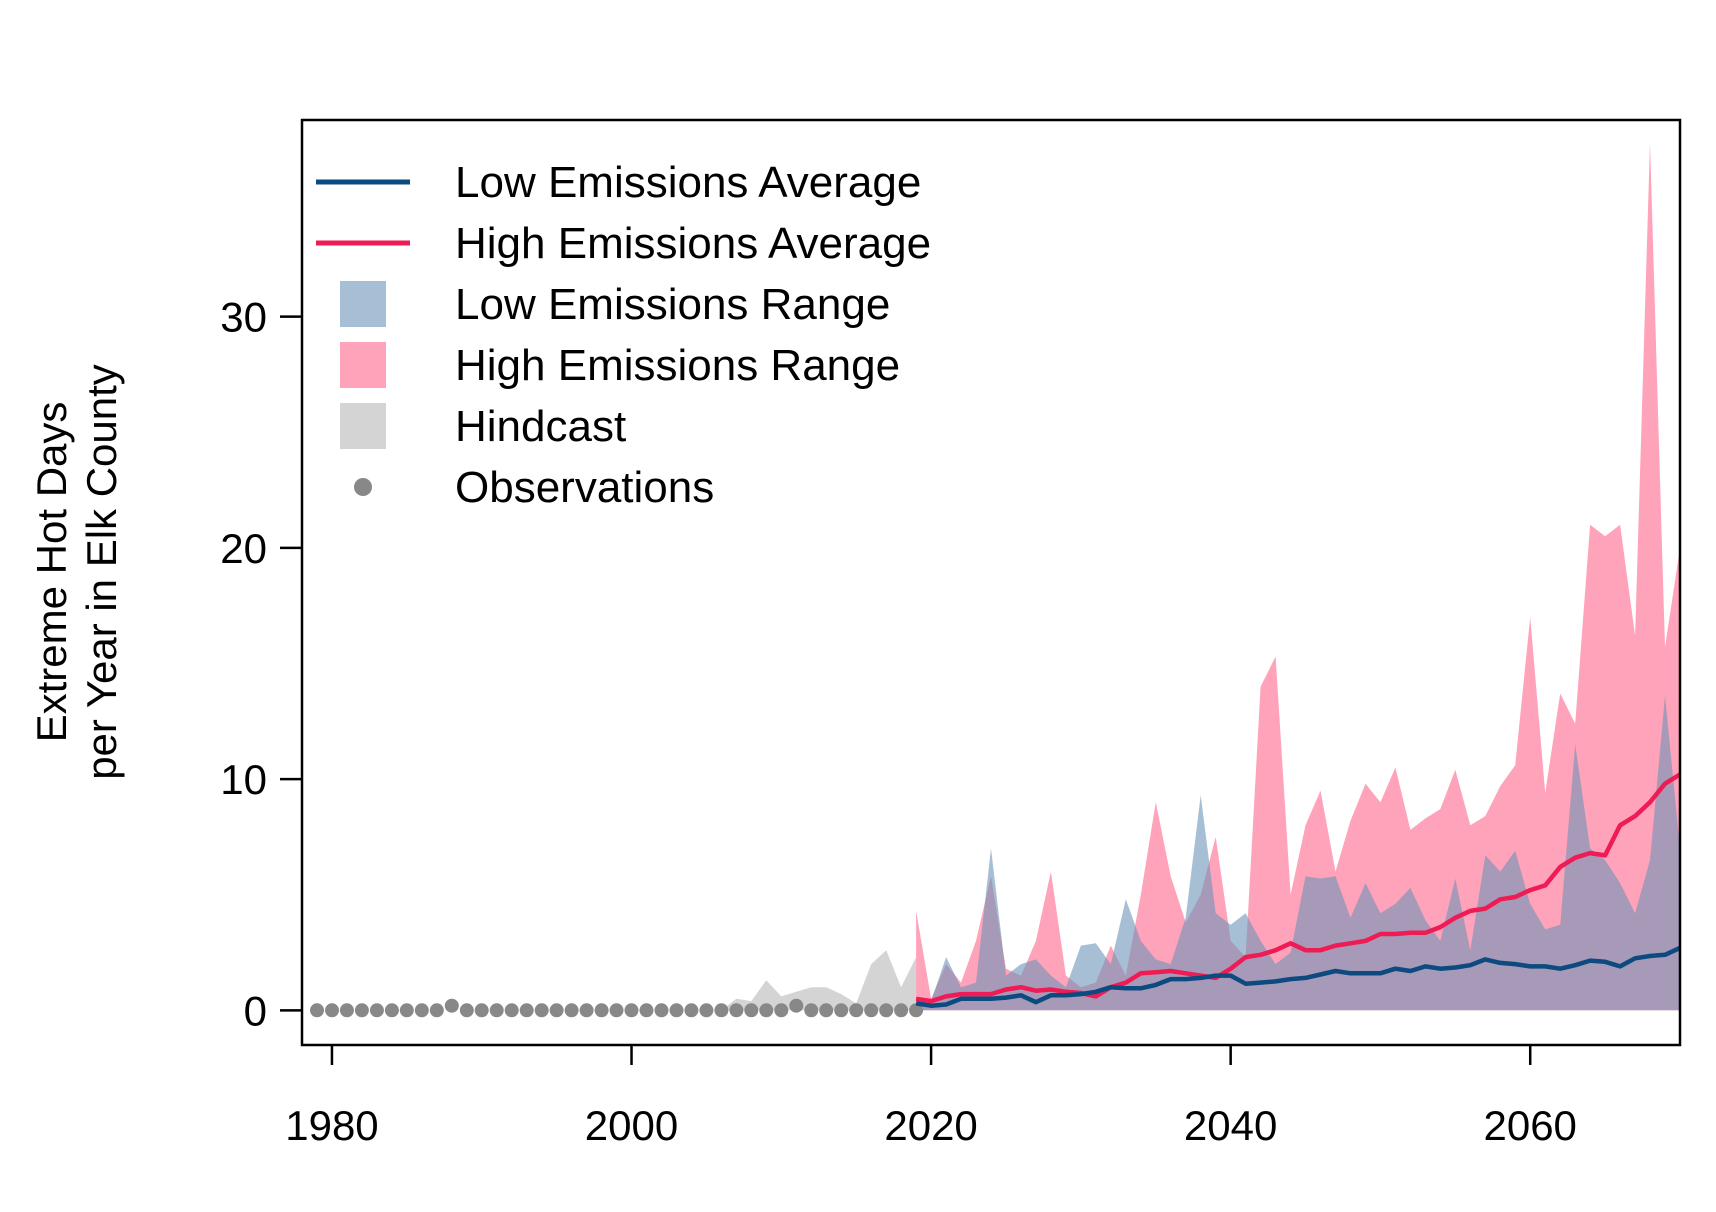  I want to click on legend-swatch-high-range, so click(363, 365).